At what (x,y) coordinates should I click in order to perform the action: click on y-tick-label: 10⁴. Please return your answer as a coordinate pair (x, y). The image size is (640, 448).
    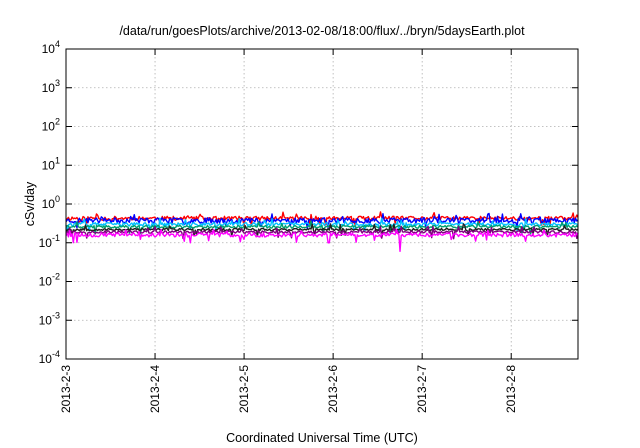
    Looking at the image, I should click on (51, 47).